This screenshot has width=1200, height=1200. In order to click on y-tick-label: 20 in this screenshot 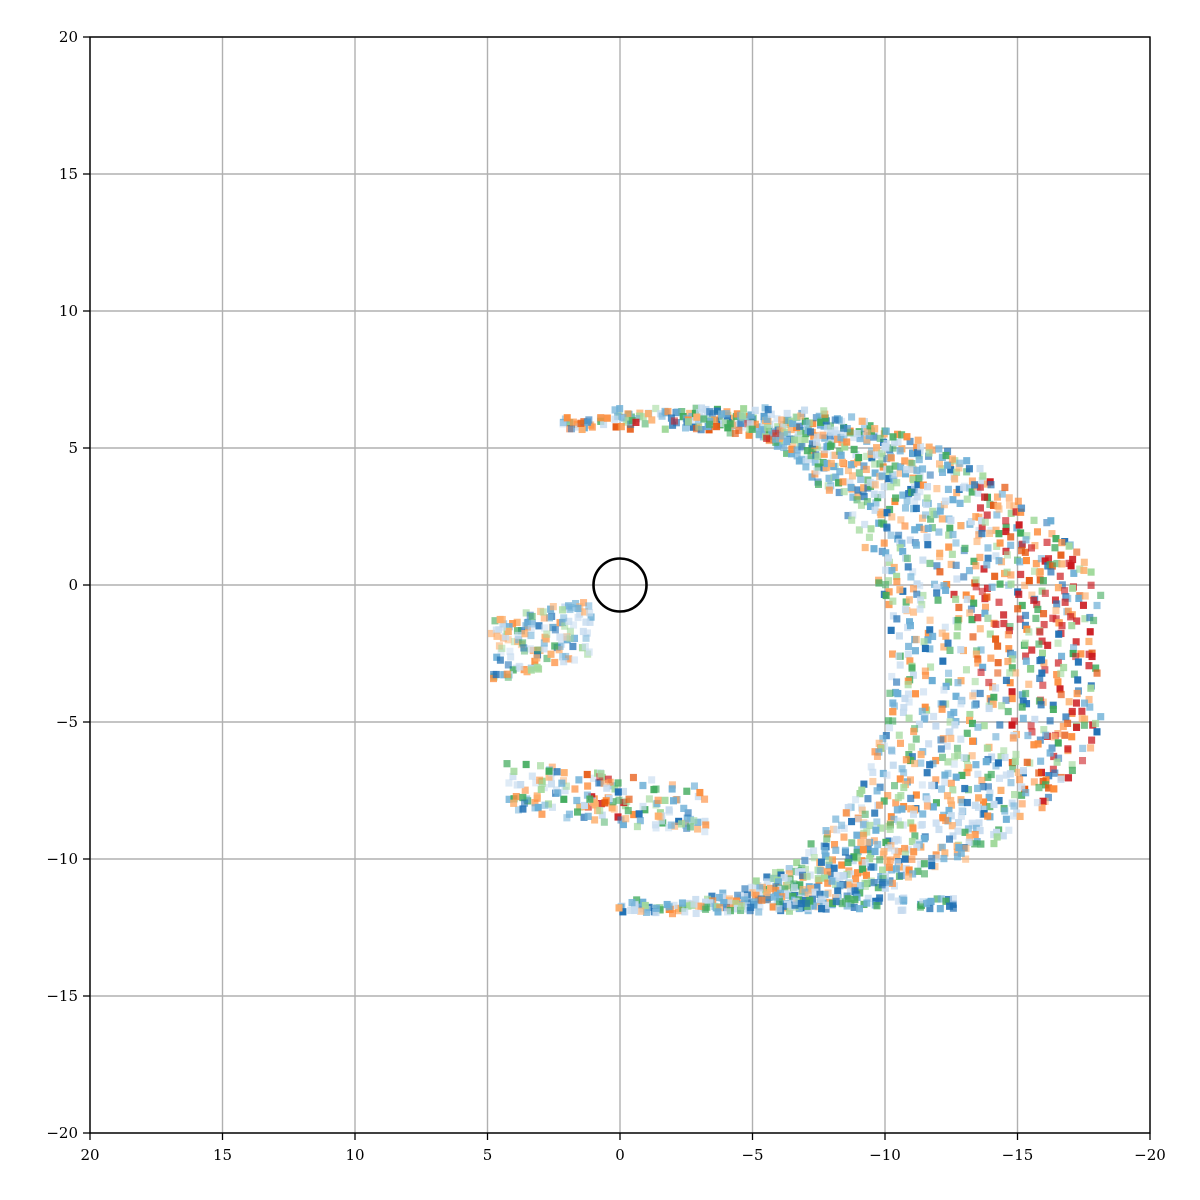, I will do `click(68, 37)`.